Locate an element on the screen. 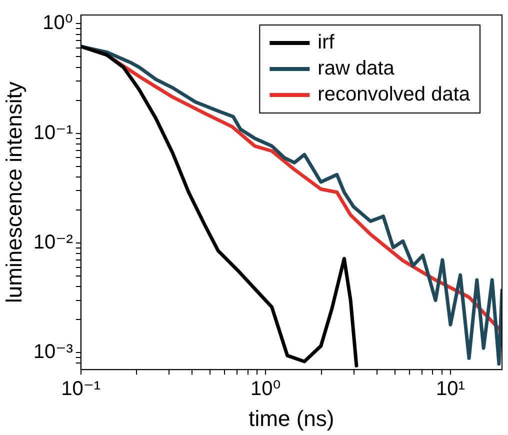  y-tick-label: 10⁻³ is located at coordinates (53, 352).